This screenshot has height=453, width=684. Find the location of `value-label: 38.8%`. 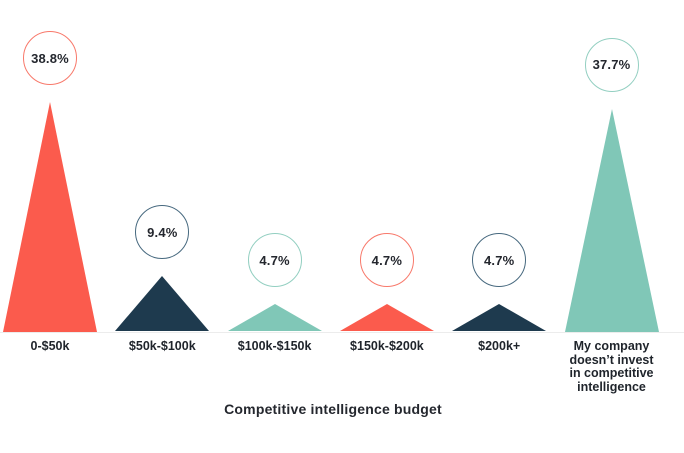

value-label: 38.8% is located at coordinates (50, 58).